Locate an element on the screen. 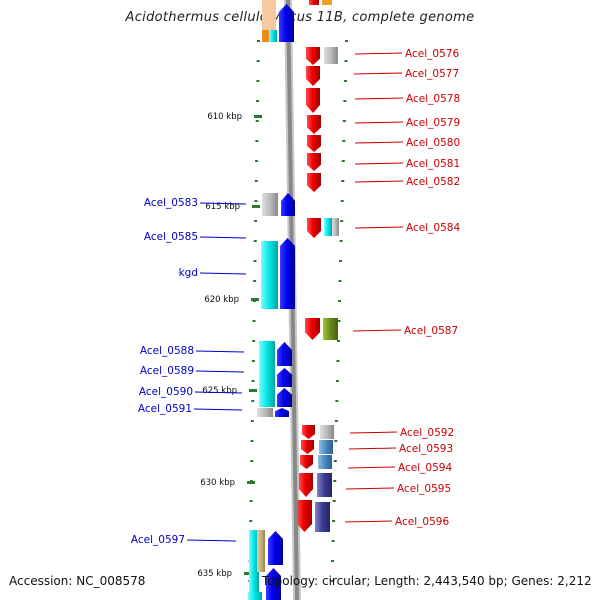  reverse-gene-label: Acel_0577 is located at coordinates (432, 74).